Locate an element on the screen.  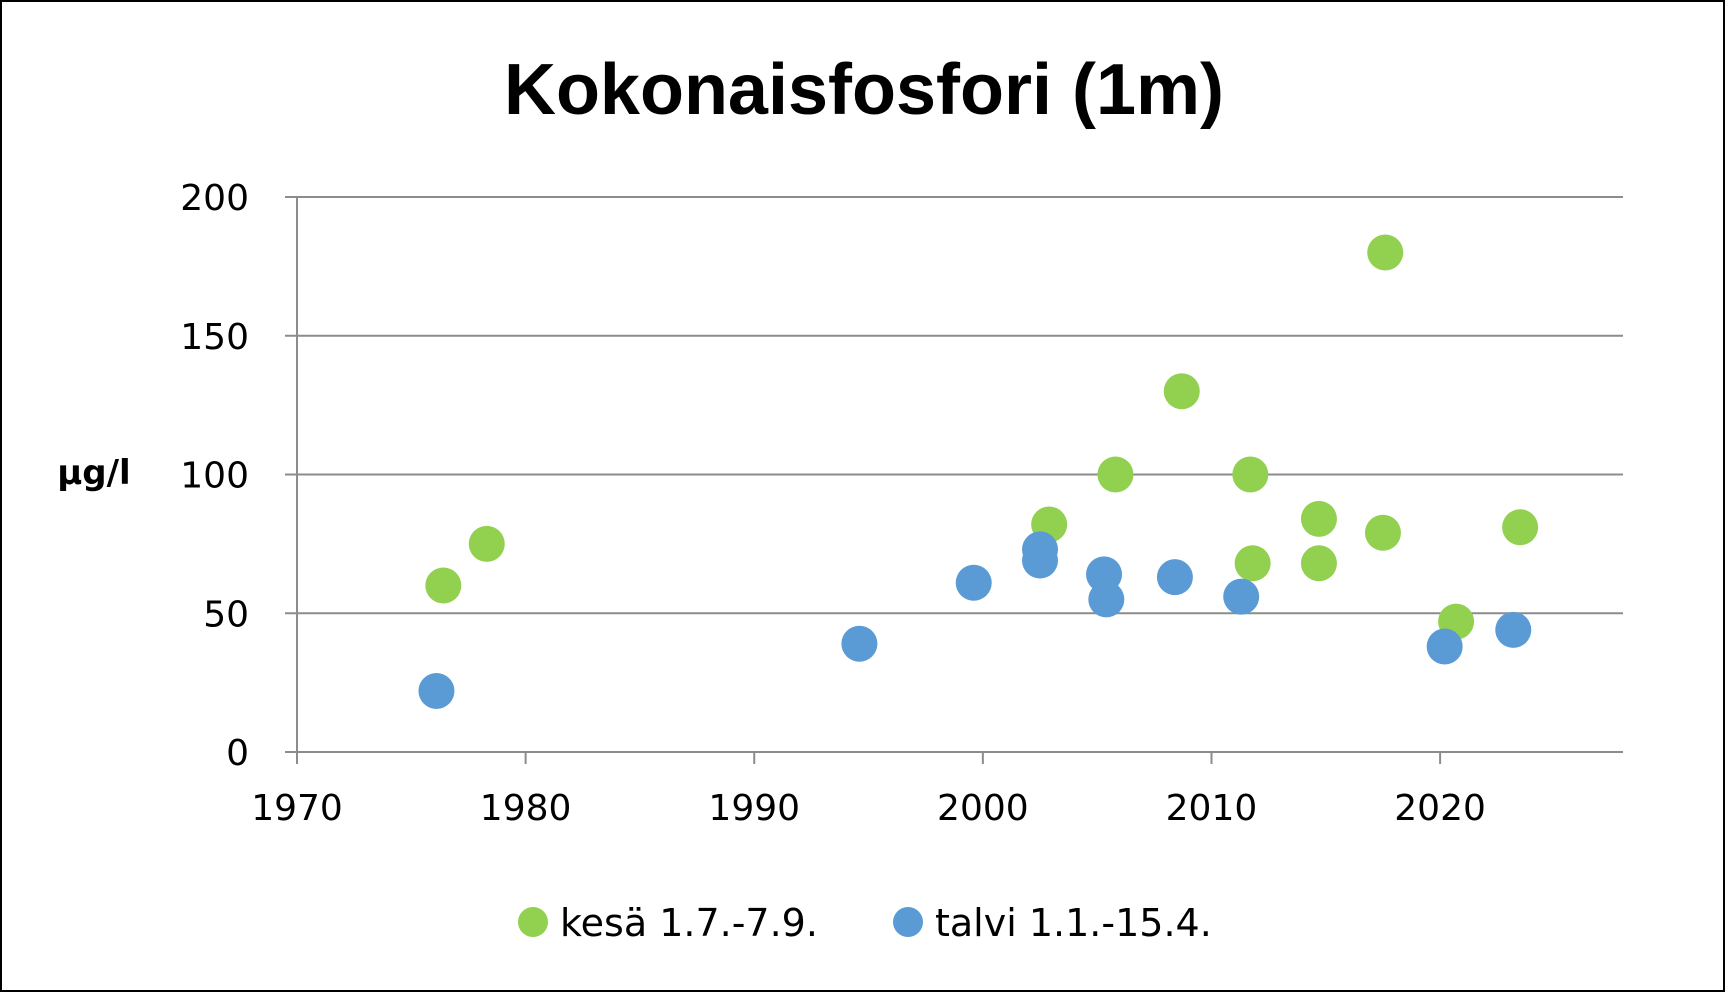
legend-label-talvi: talvi 1.1.-15.4. is located at coordinates (1073, 923).